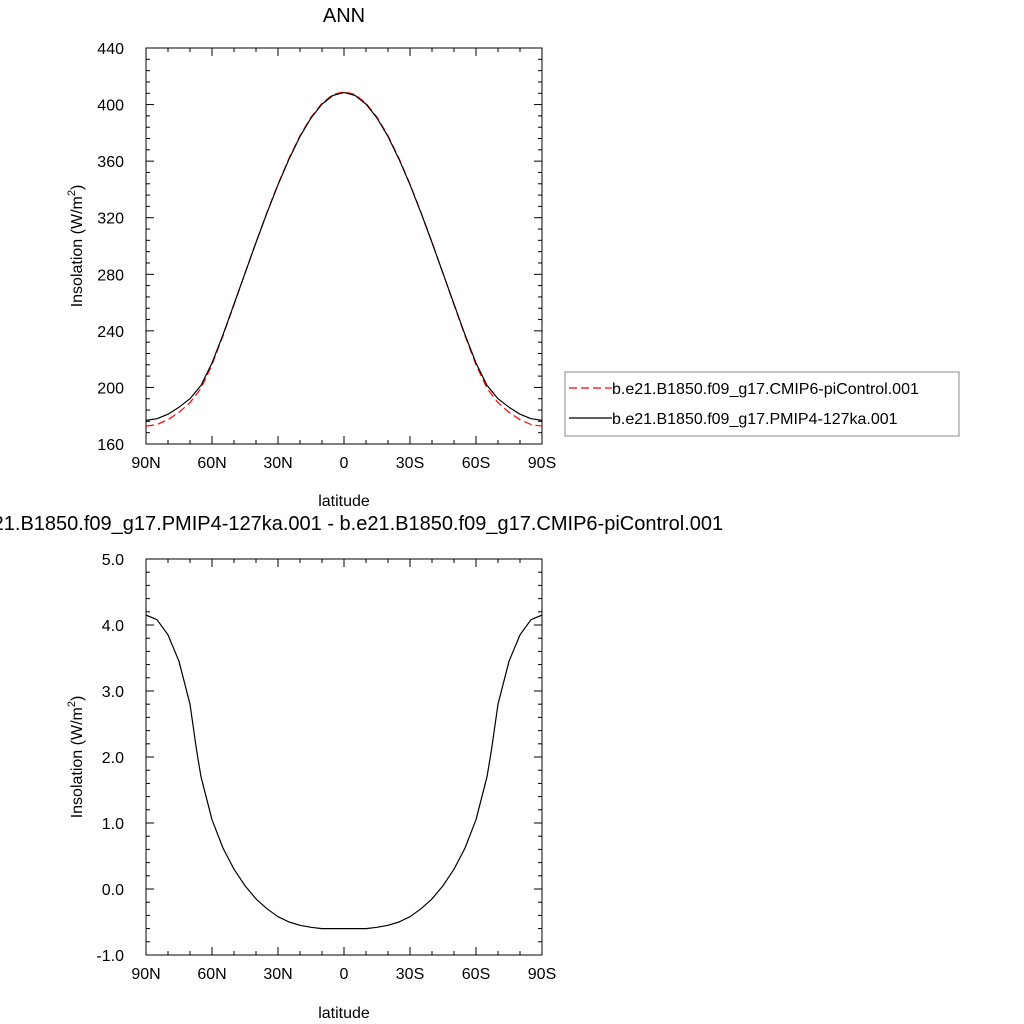 This screenshot has width=1024, height=1024. Describe the element at coordinates (110, 445) in the screenshot. I see `top-chart-y-tick-label: 160` at that location.